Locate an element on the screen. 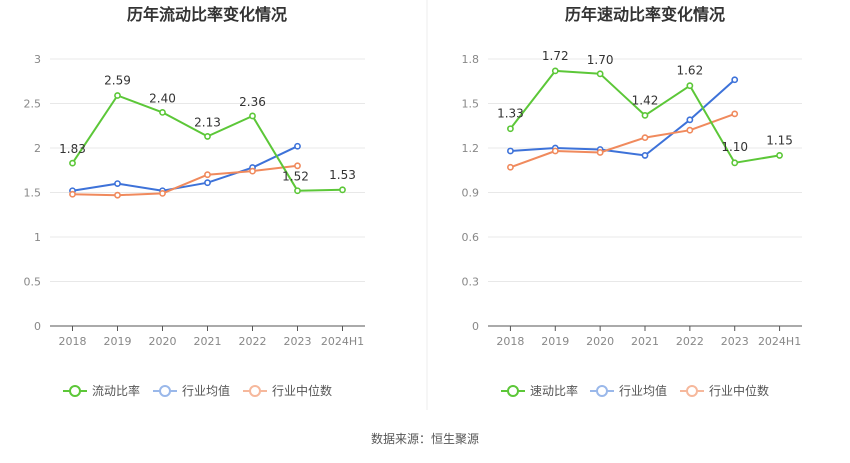 Image resolution: width=850 pixels, height=463 pixels. chart-title: 历年流动比率变化情况 is located at coordinates (207, 14).